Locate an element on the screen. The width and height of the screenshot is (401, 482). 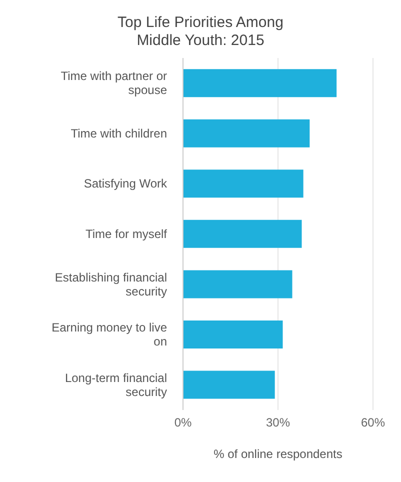
y-tick-label: Time with children is located at coordinates (118, 133).